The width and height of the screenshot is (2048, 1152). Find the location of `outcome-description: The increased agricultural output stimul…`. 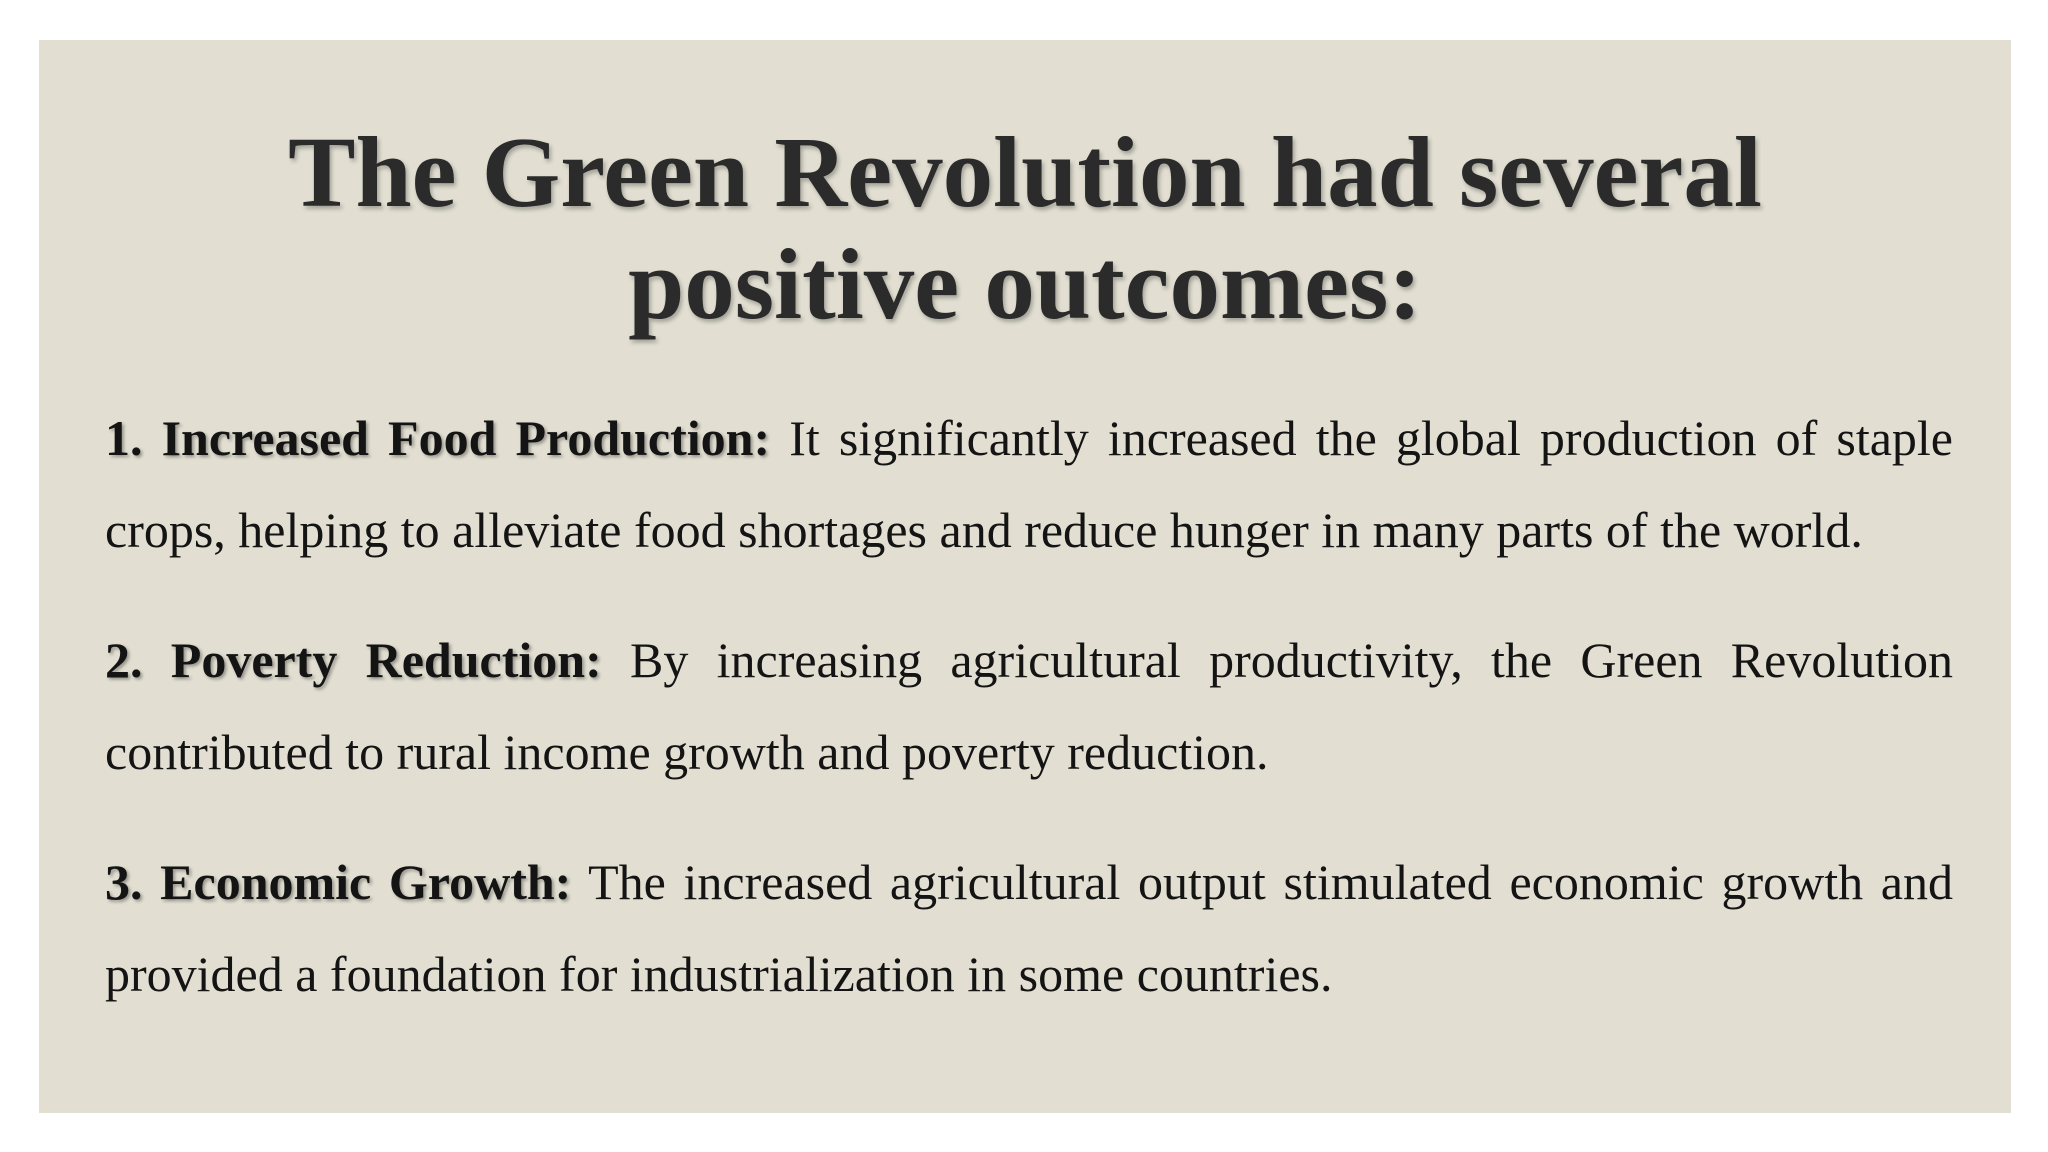

outcome-description: The increased agricultural output stimul… is located at coordinates (1029, 928).